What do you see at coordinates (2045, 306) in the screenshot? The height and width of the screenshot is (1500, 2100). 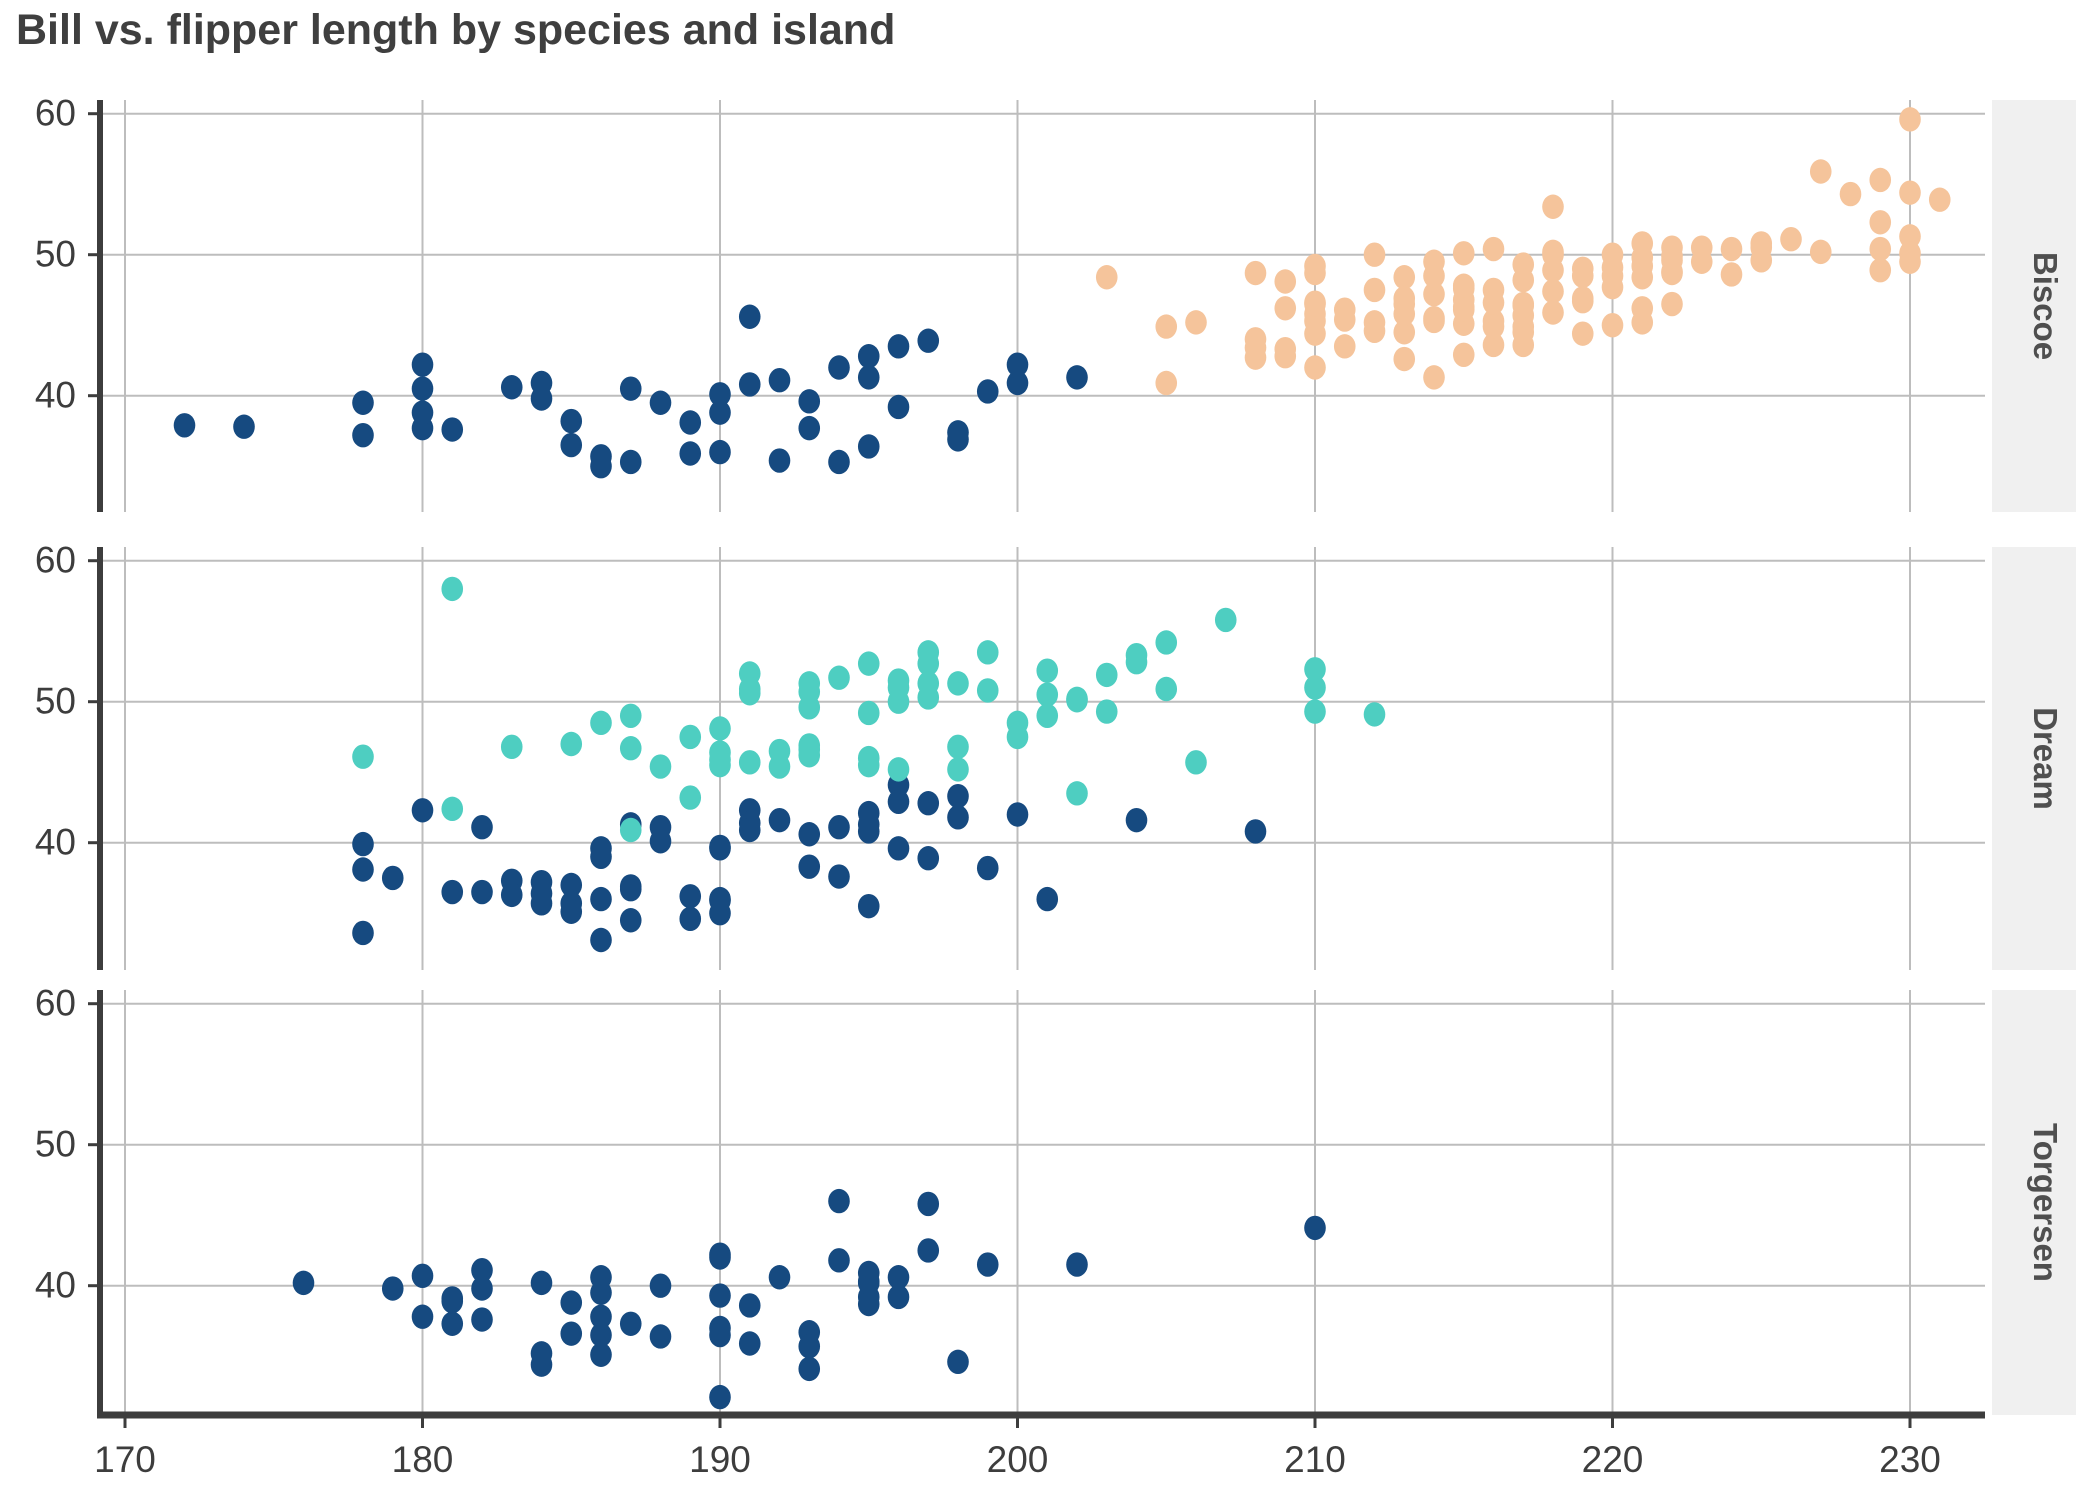 I see `facet-strip-label: Biscoe` at bounding box center [2045, 306].